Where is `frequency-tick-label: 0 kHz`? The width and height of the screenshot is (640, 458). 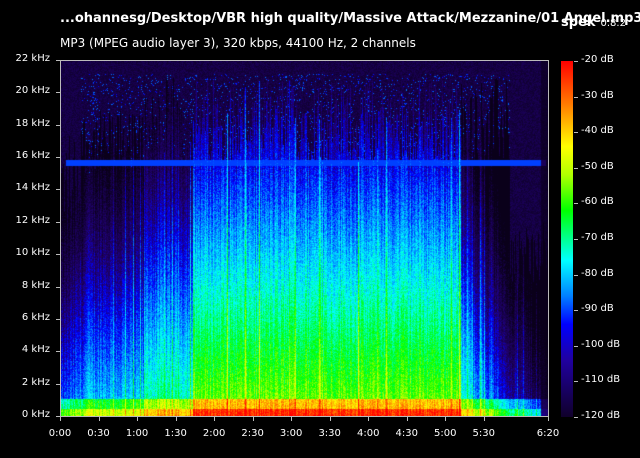 frequency-tick-label: 0 kHz is located at coordinates (35, 414).